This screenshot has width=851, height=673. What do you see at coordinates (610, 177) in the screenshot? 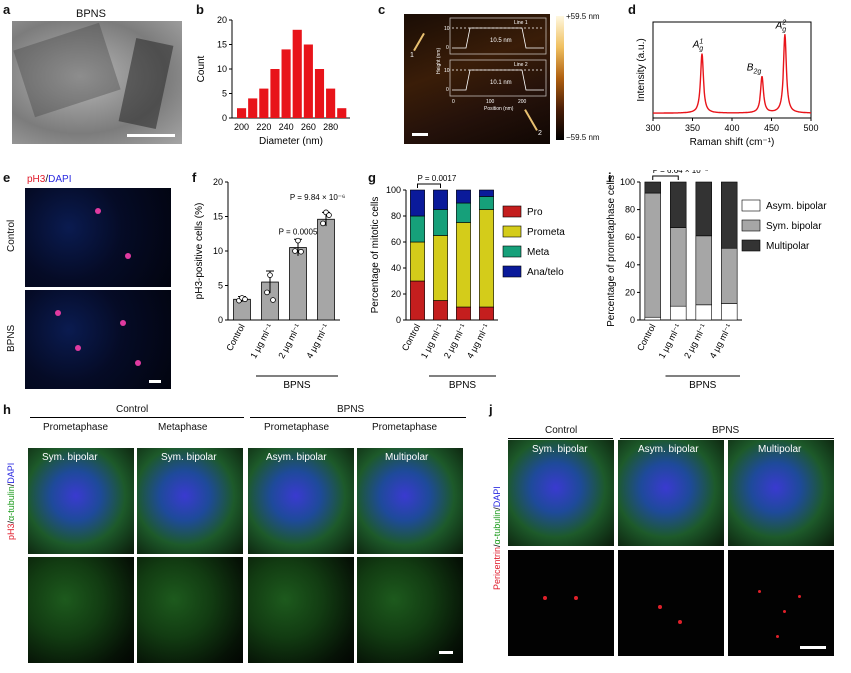
I see `panel-label-i: i` at bounding box center [610, 177].